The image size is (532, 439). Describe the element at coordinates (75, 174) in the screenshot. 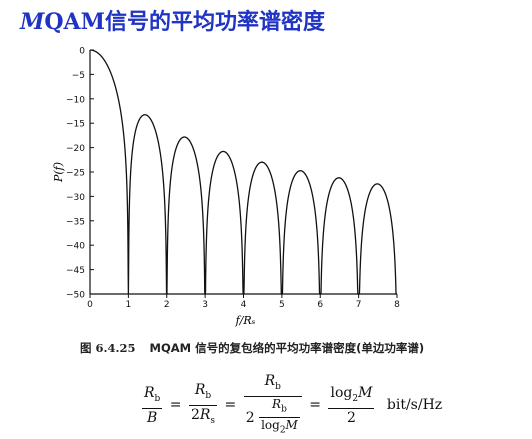

I see `y-tick-label: −25` at that location.